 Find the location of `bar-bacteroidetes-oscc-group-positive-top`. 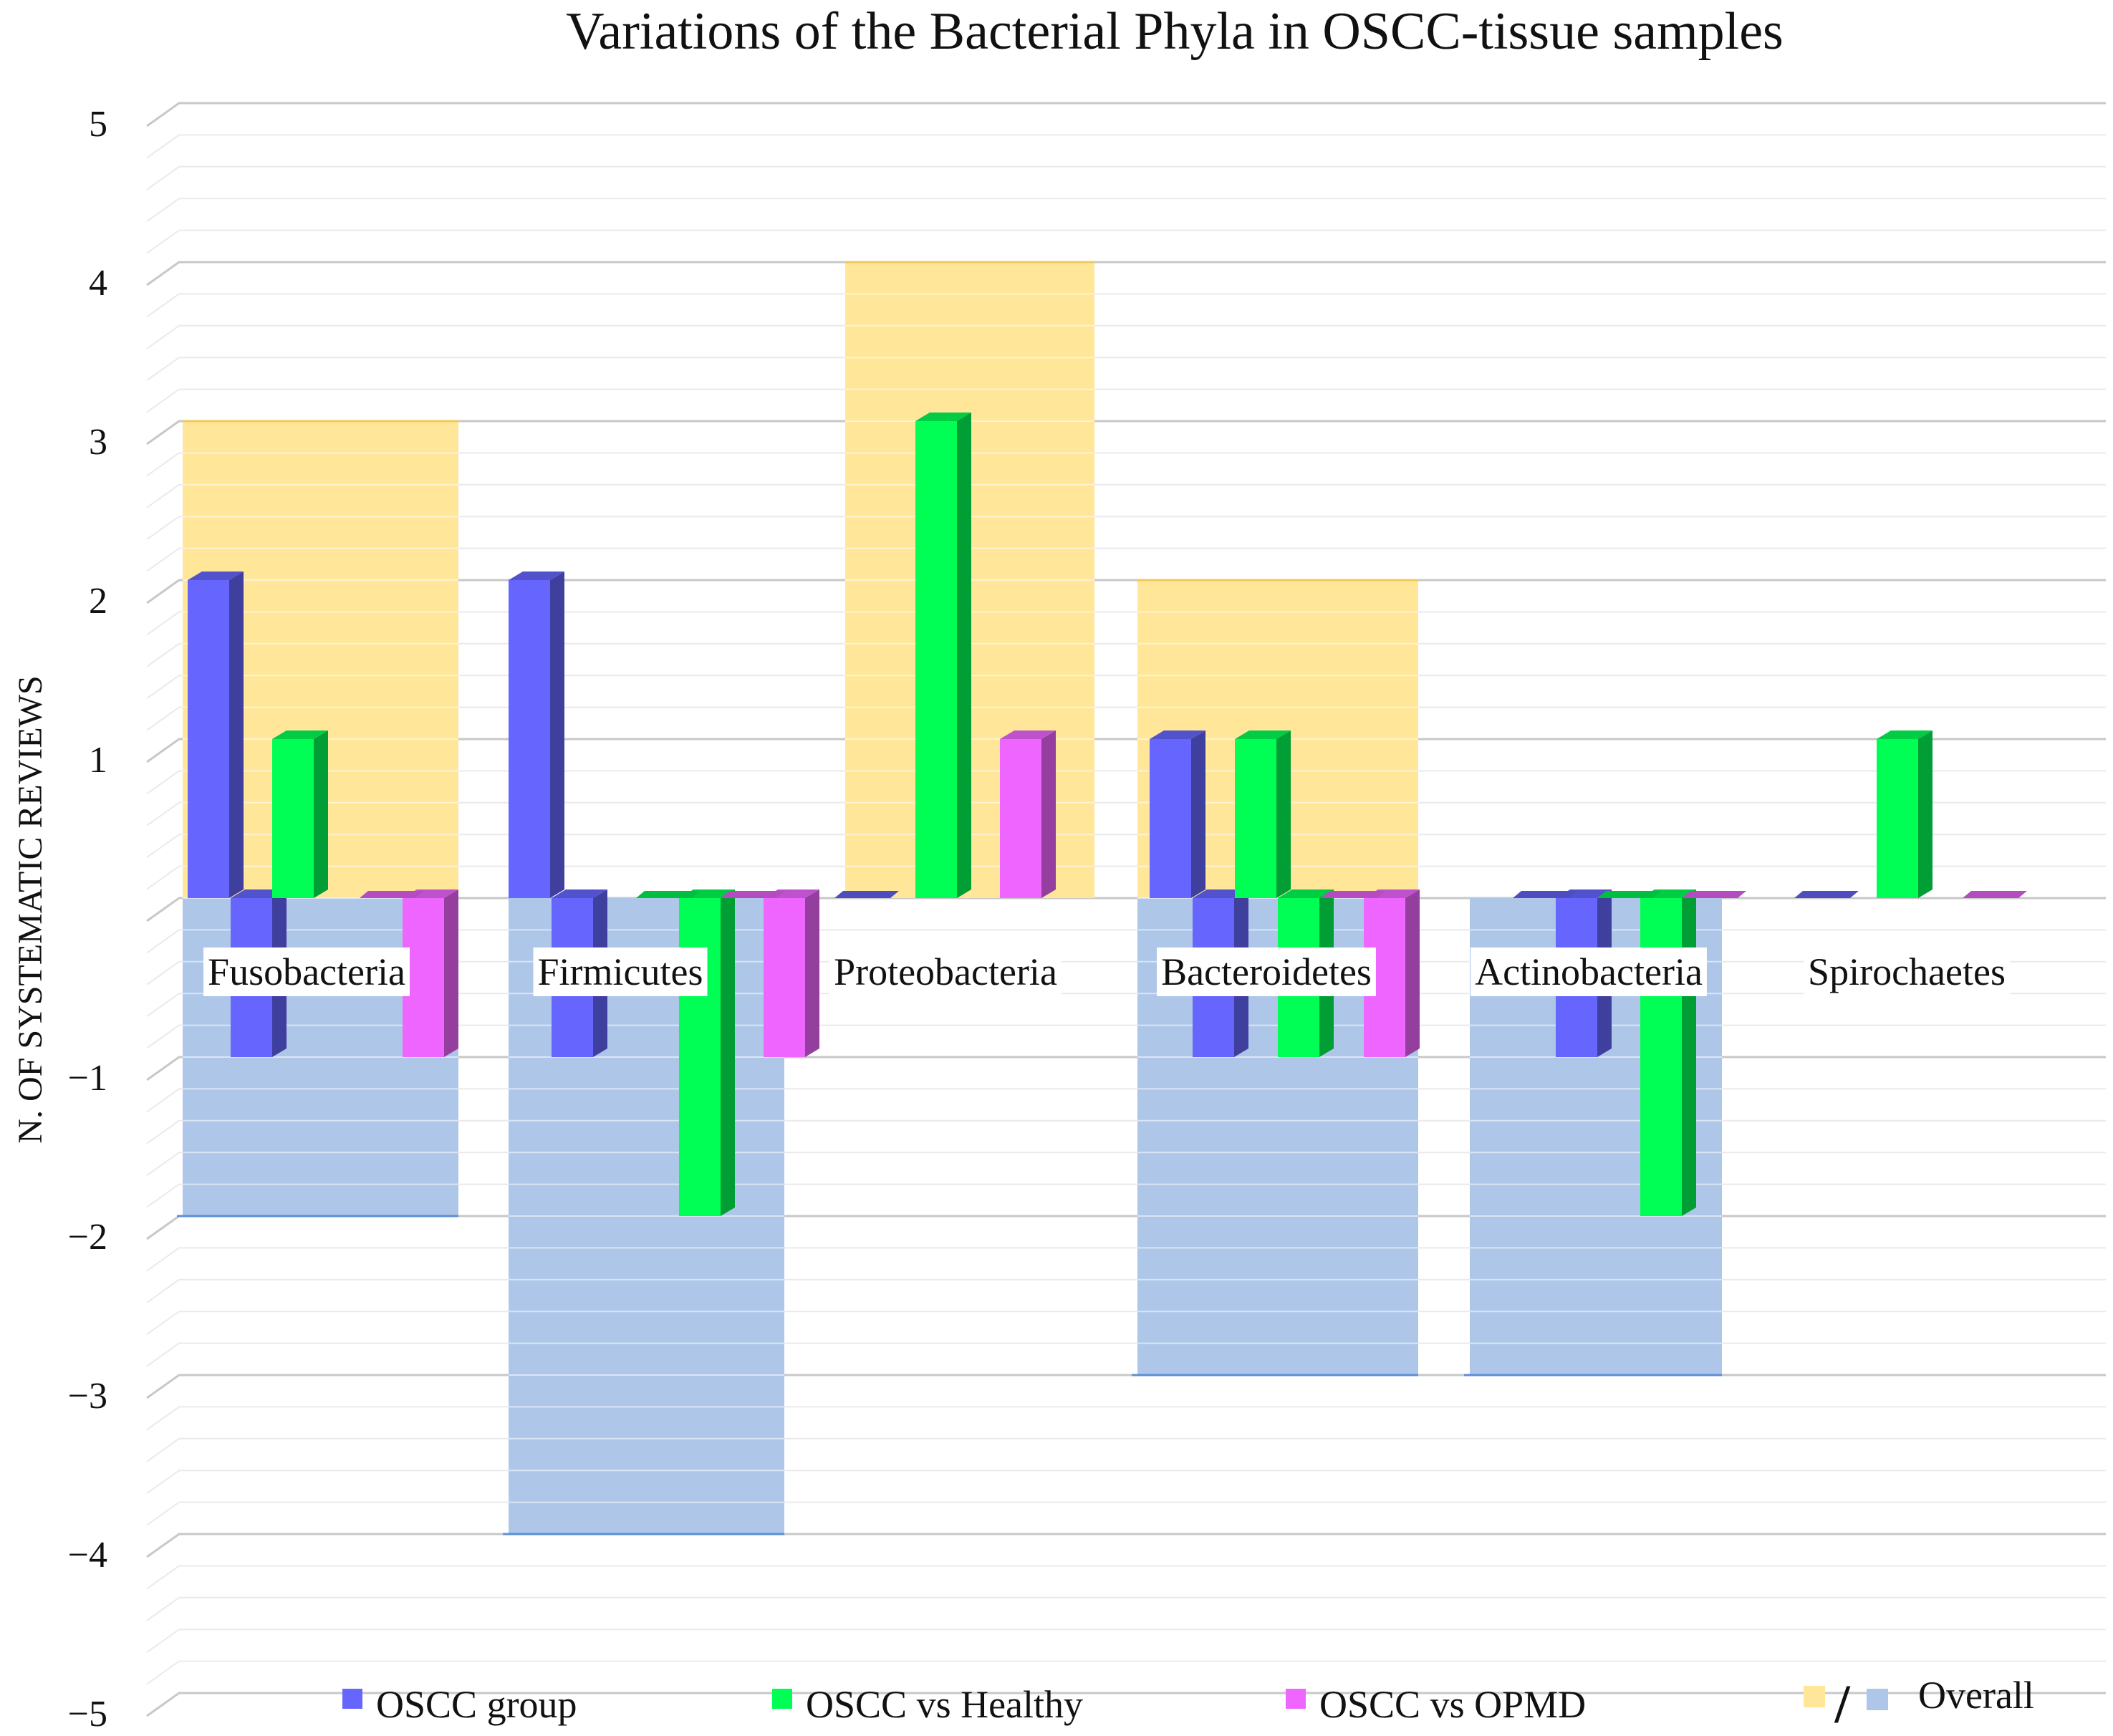

bar-bacteroidetes-oscc-group-positive-top is located at coordinates (1177, 735).